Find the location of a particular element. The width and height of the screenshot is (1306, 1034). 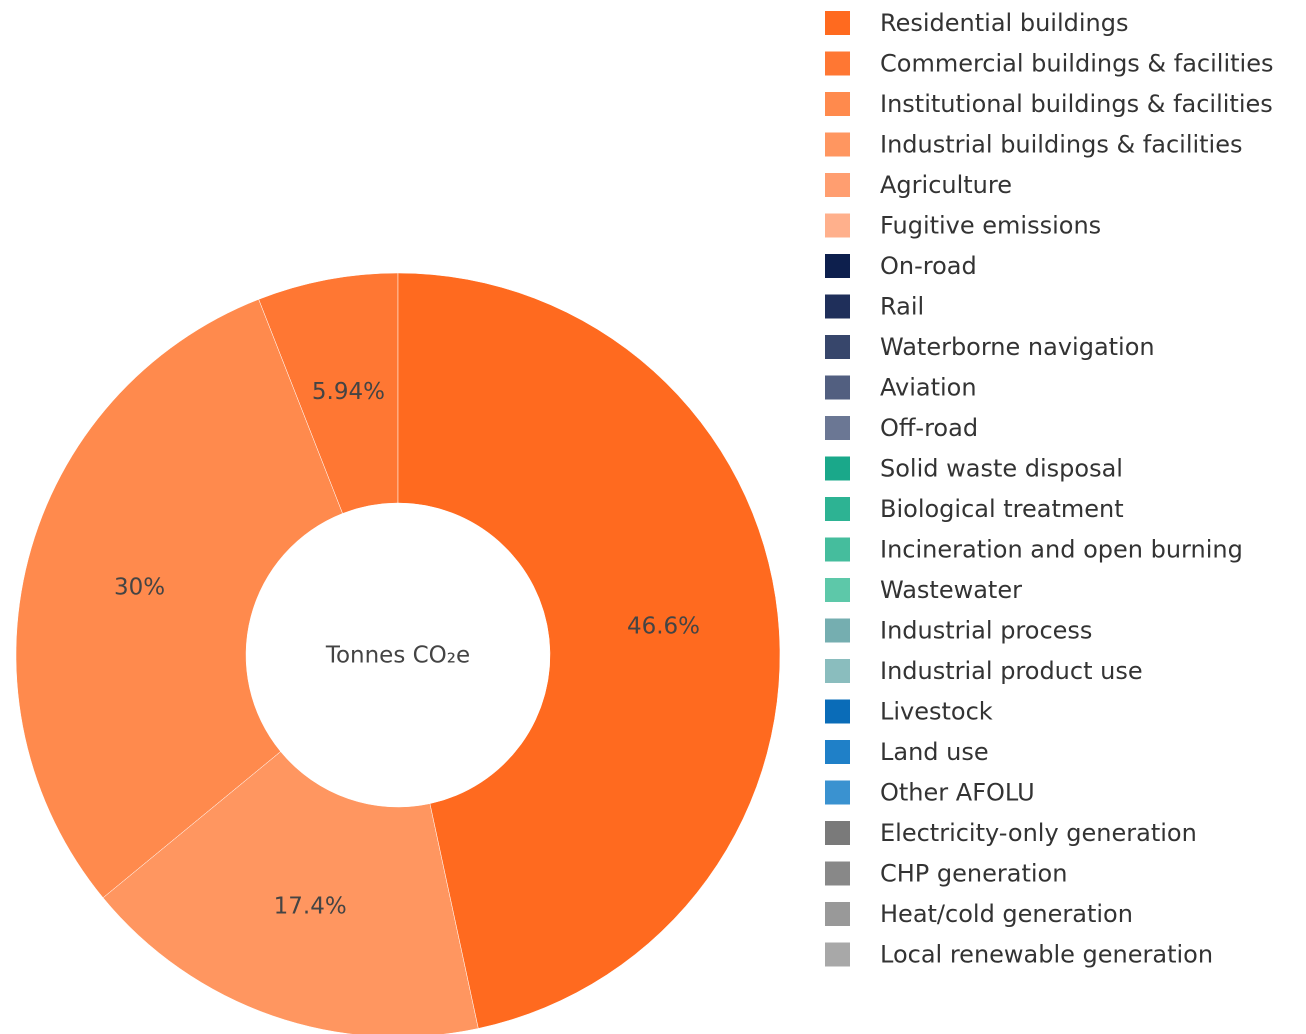

legend-label: Institutional buildings & facilities is located at coordinates (1076, 104).